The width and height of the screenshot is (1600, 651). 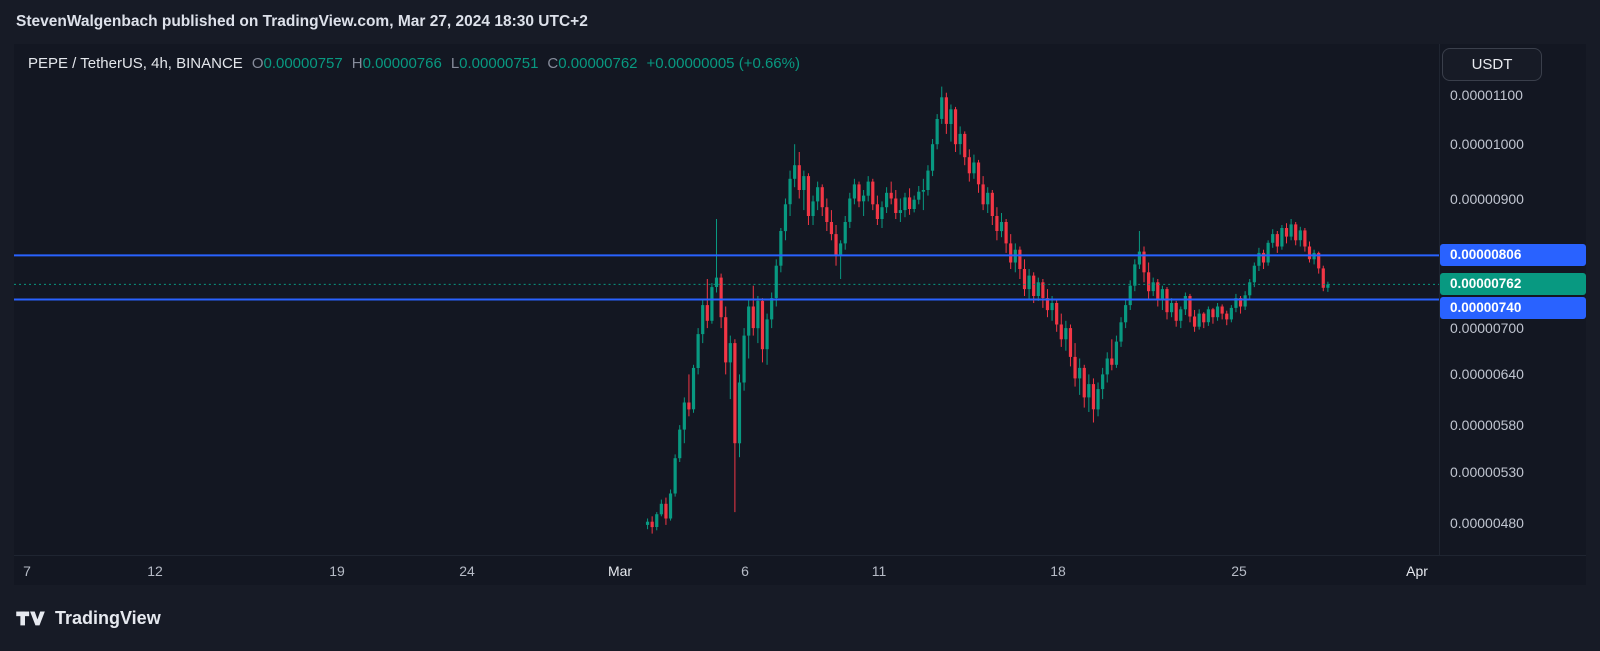 What do you see at coordinates (499, 63) in the screenshot?
I see `ohlc-low-value: 0.00000751` at bounding box center [499, 63].